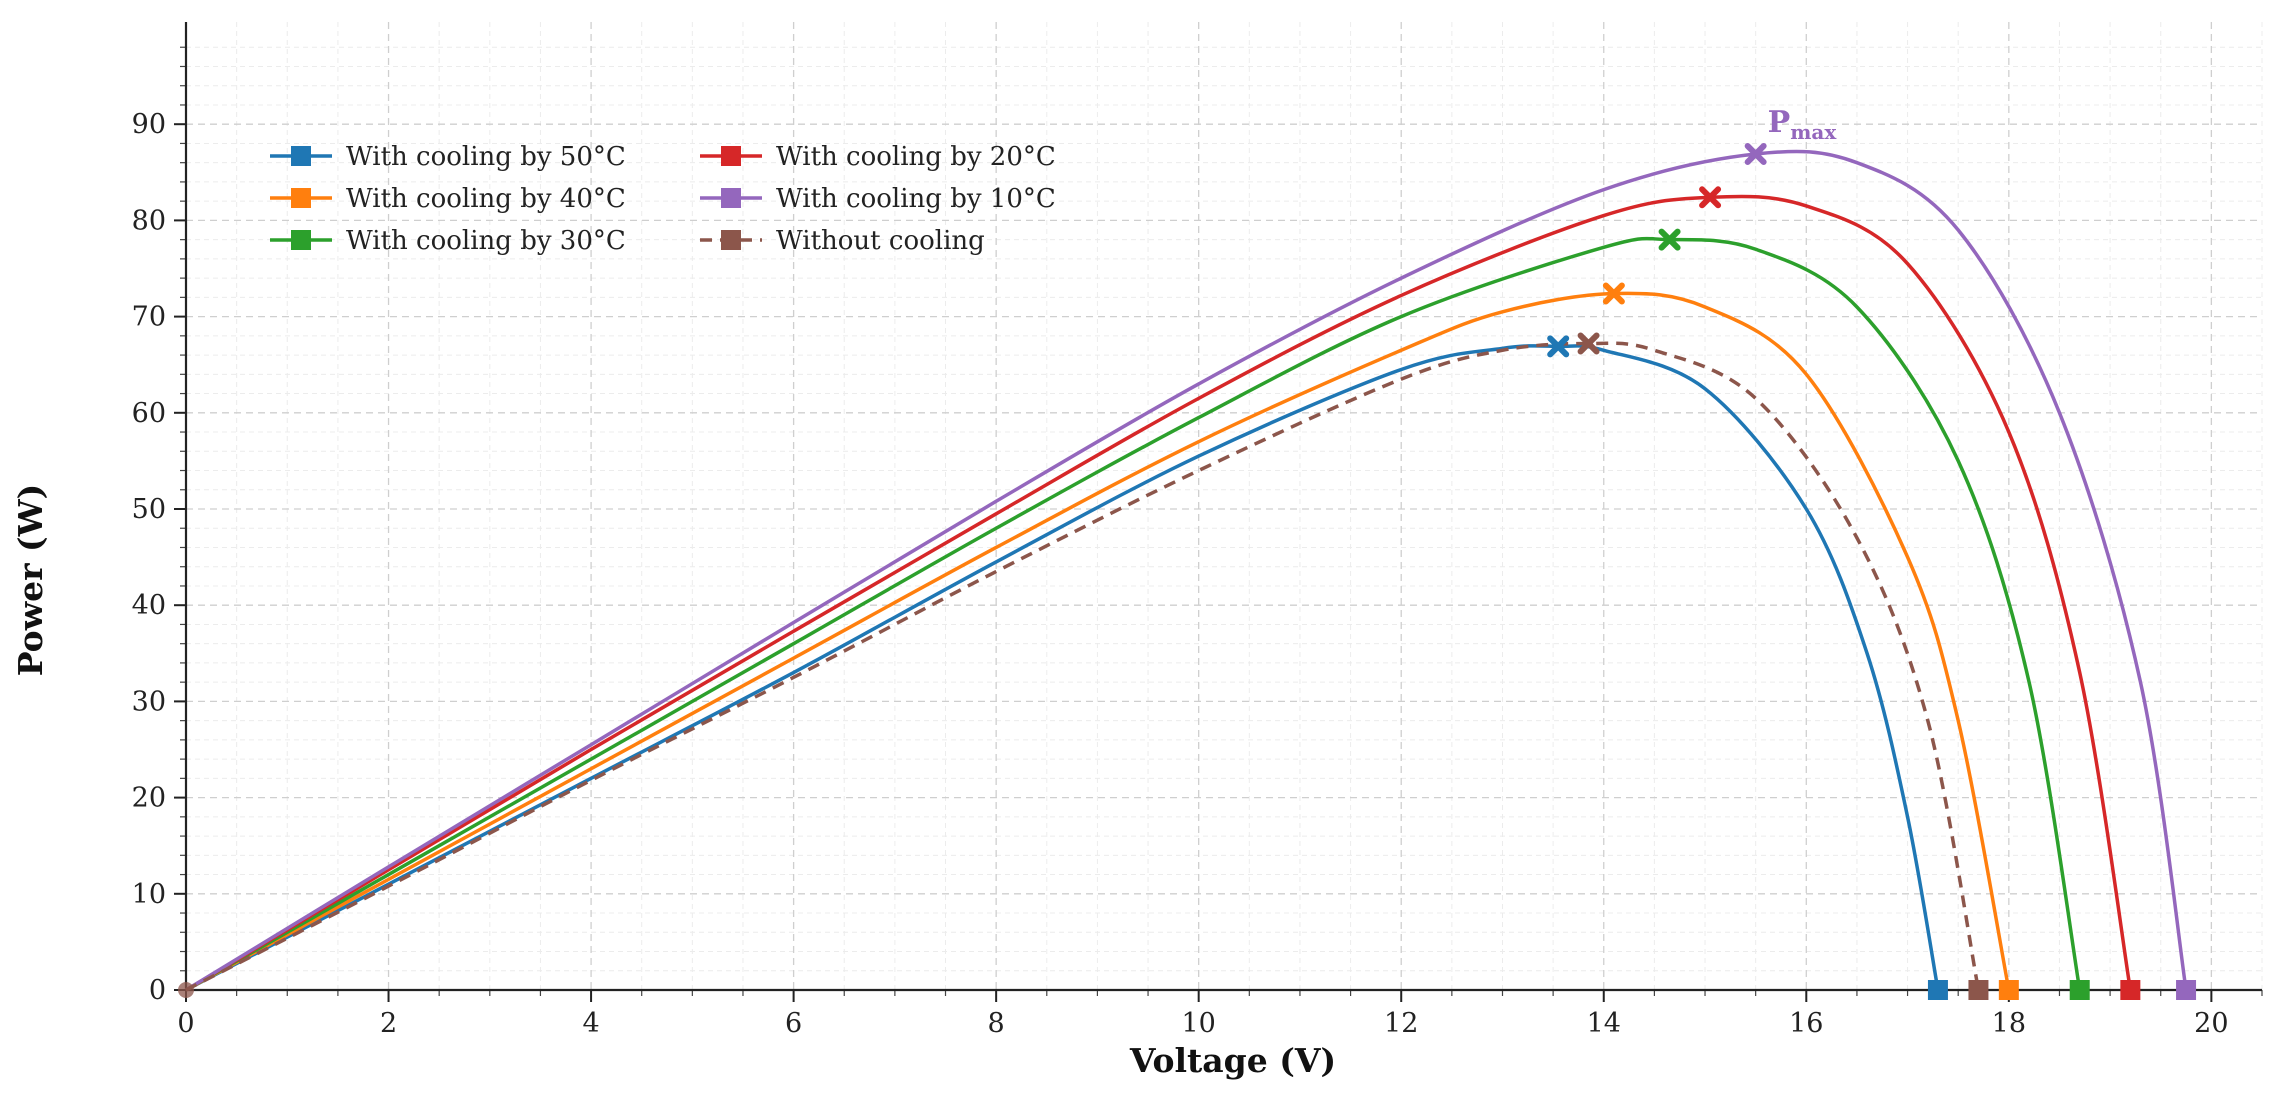 The image size is (2282, 1102). What do you see at coordinates (30, 580) in the screenshot?
I see `y-axis-title: Power (W)` at bounding box center [30, 580].